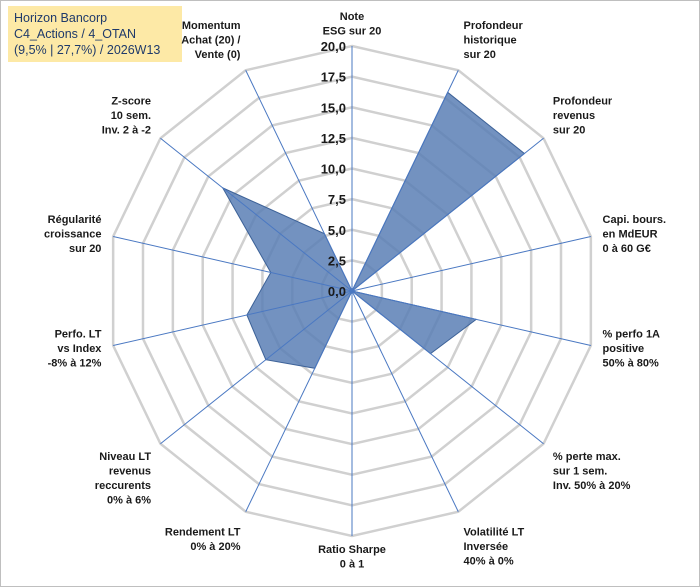  I want to click on axis-label-line: croissance, so click(72, 235).